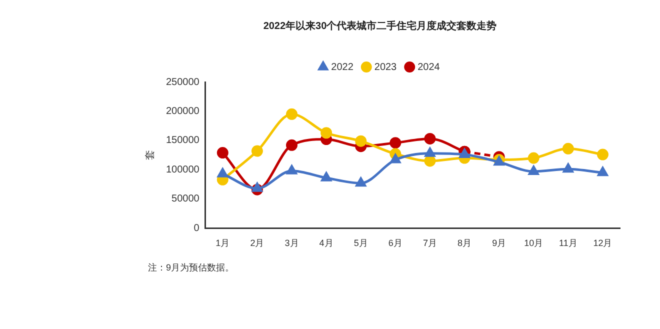  Describe the element at coordinates (602, 243) in the screenshot. I see `x-tick-label: 12月` at that location.